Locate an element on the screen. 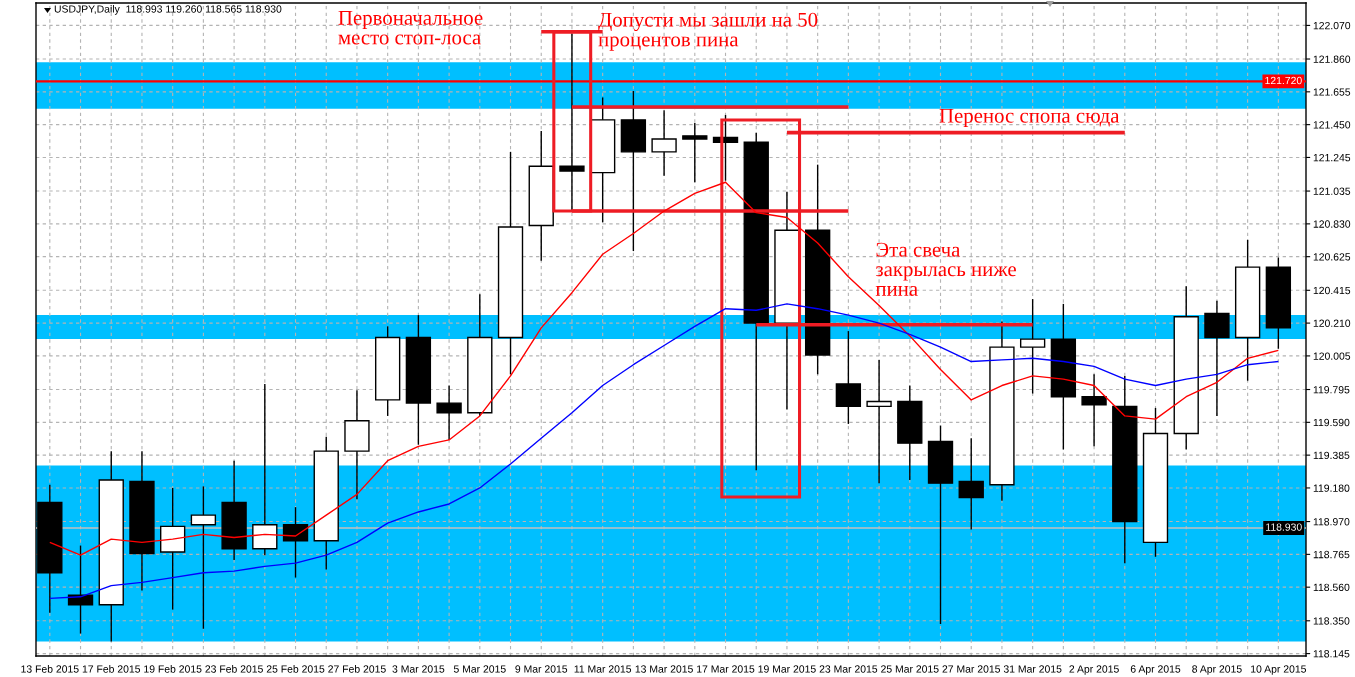  y-tick-label: 120.210 is located at coordinates (1332, 323).